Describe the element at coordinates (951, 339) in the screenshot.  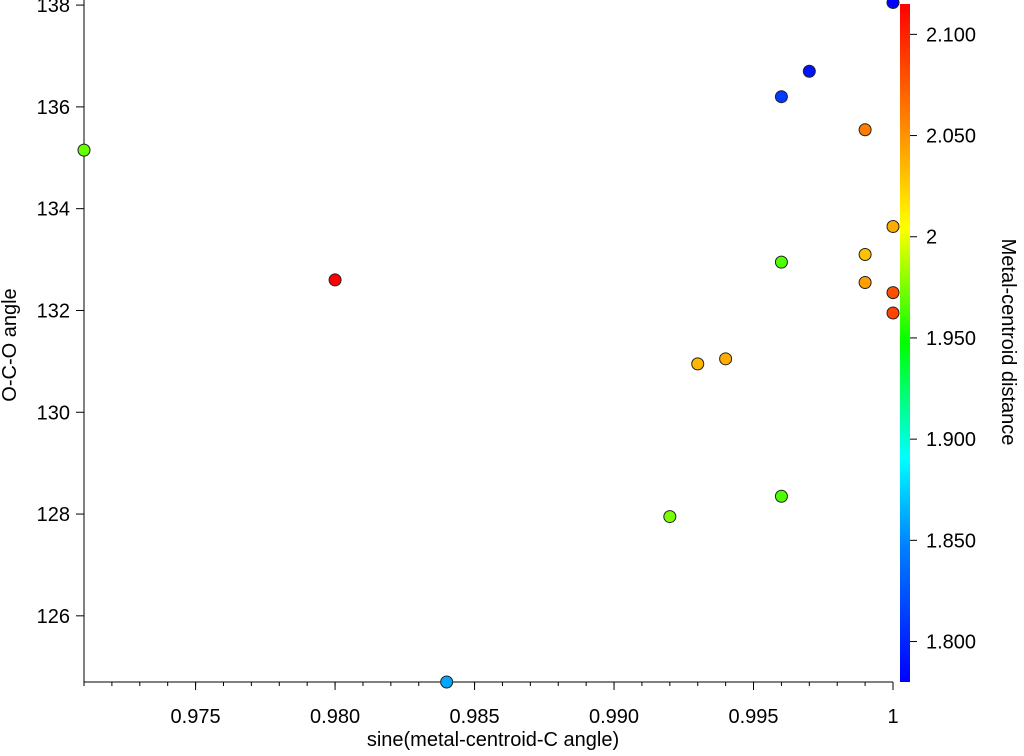
I see `colorbar-tick-label: 1.950` at that location.